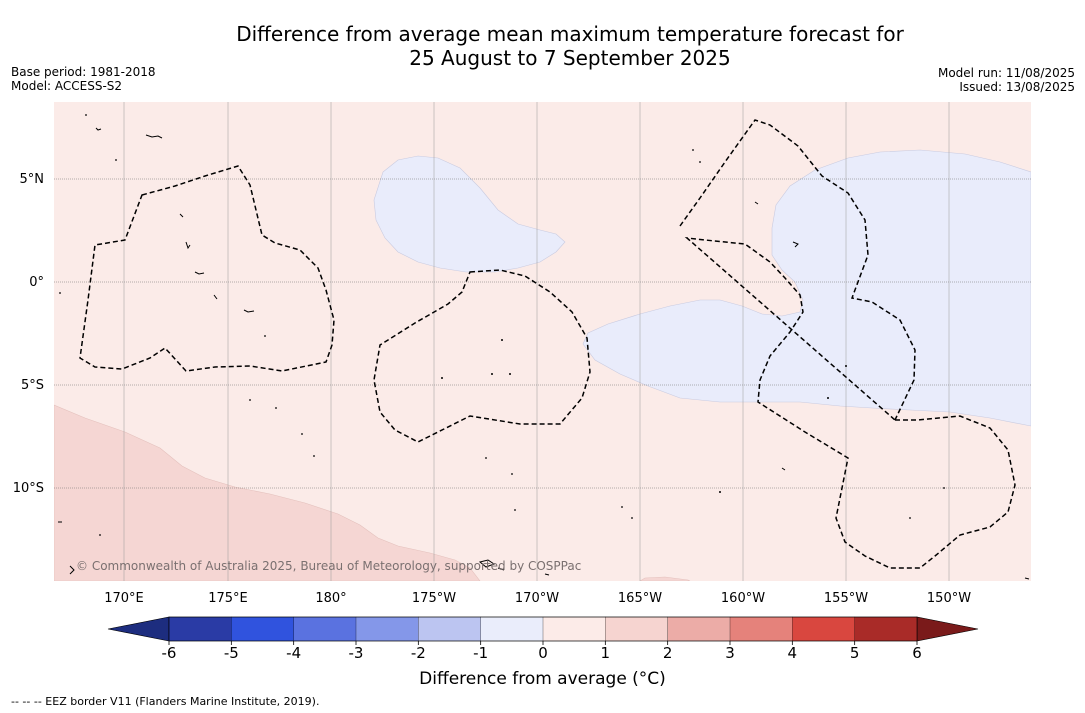 Image resolution: width=1085 pixels, height=713 pixels. Describe the element at coordinates (668, 653) in the screenshot. I see `colorbar-tick-label: 2` at that location.